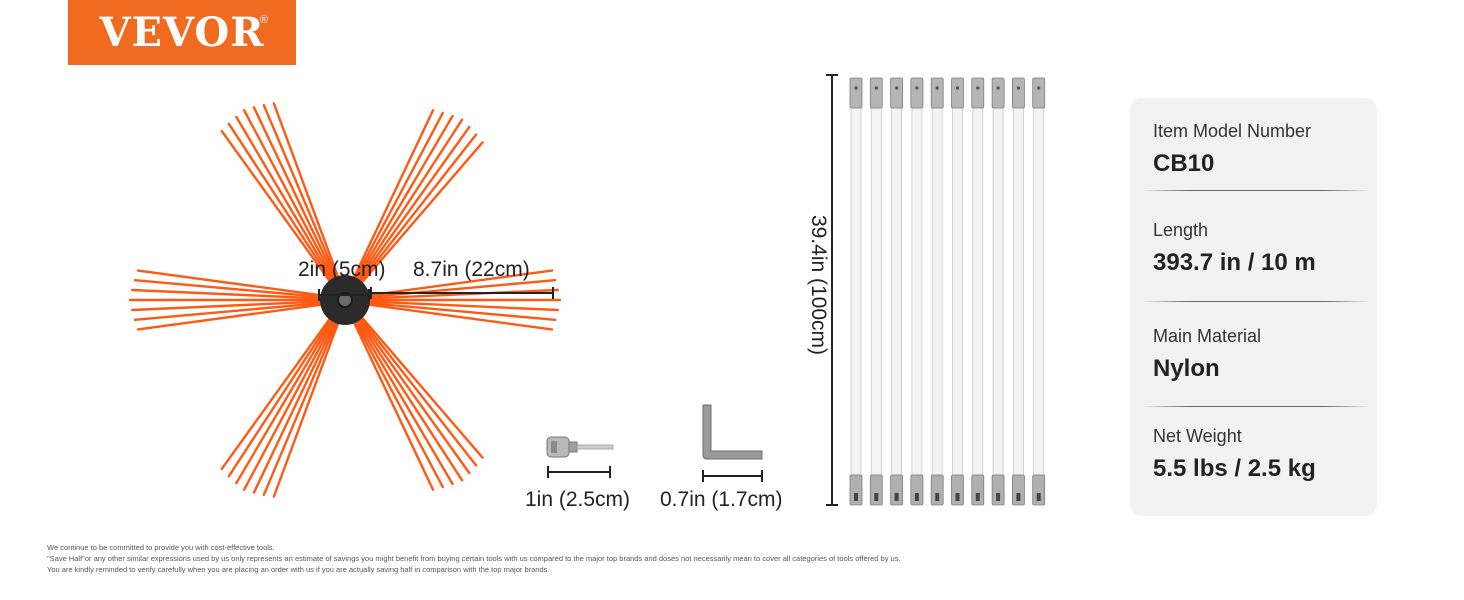  I want to click on brush-hub-thread, so click(345, 300).